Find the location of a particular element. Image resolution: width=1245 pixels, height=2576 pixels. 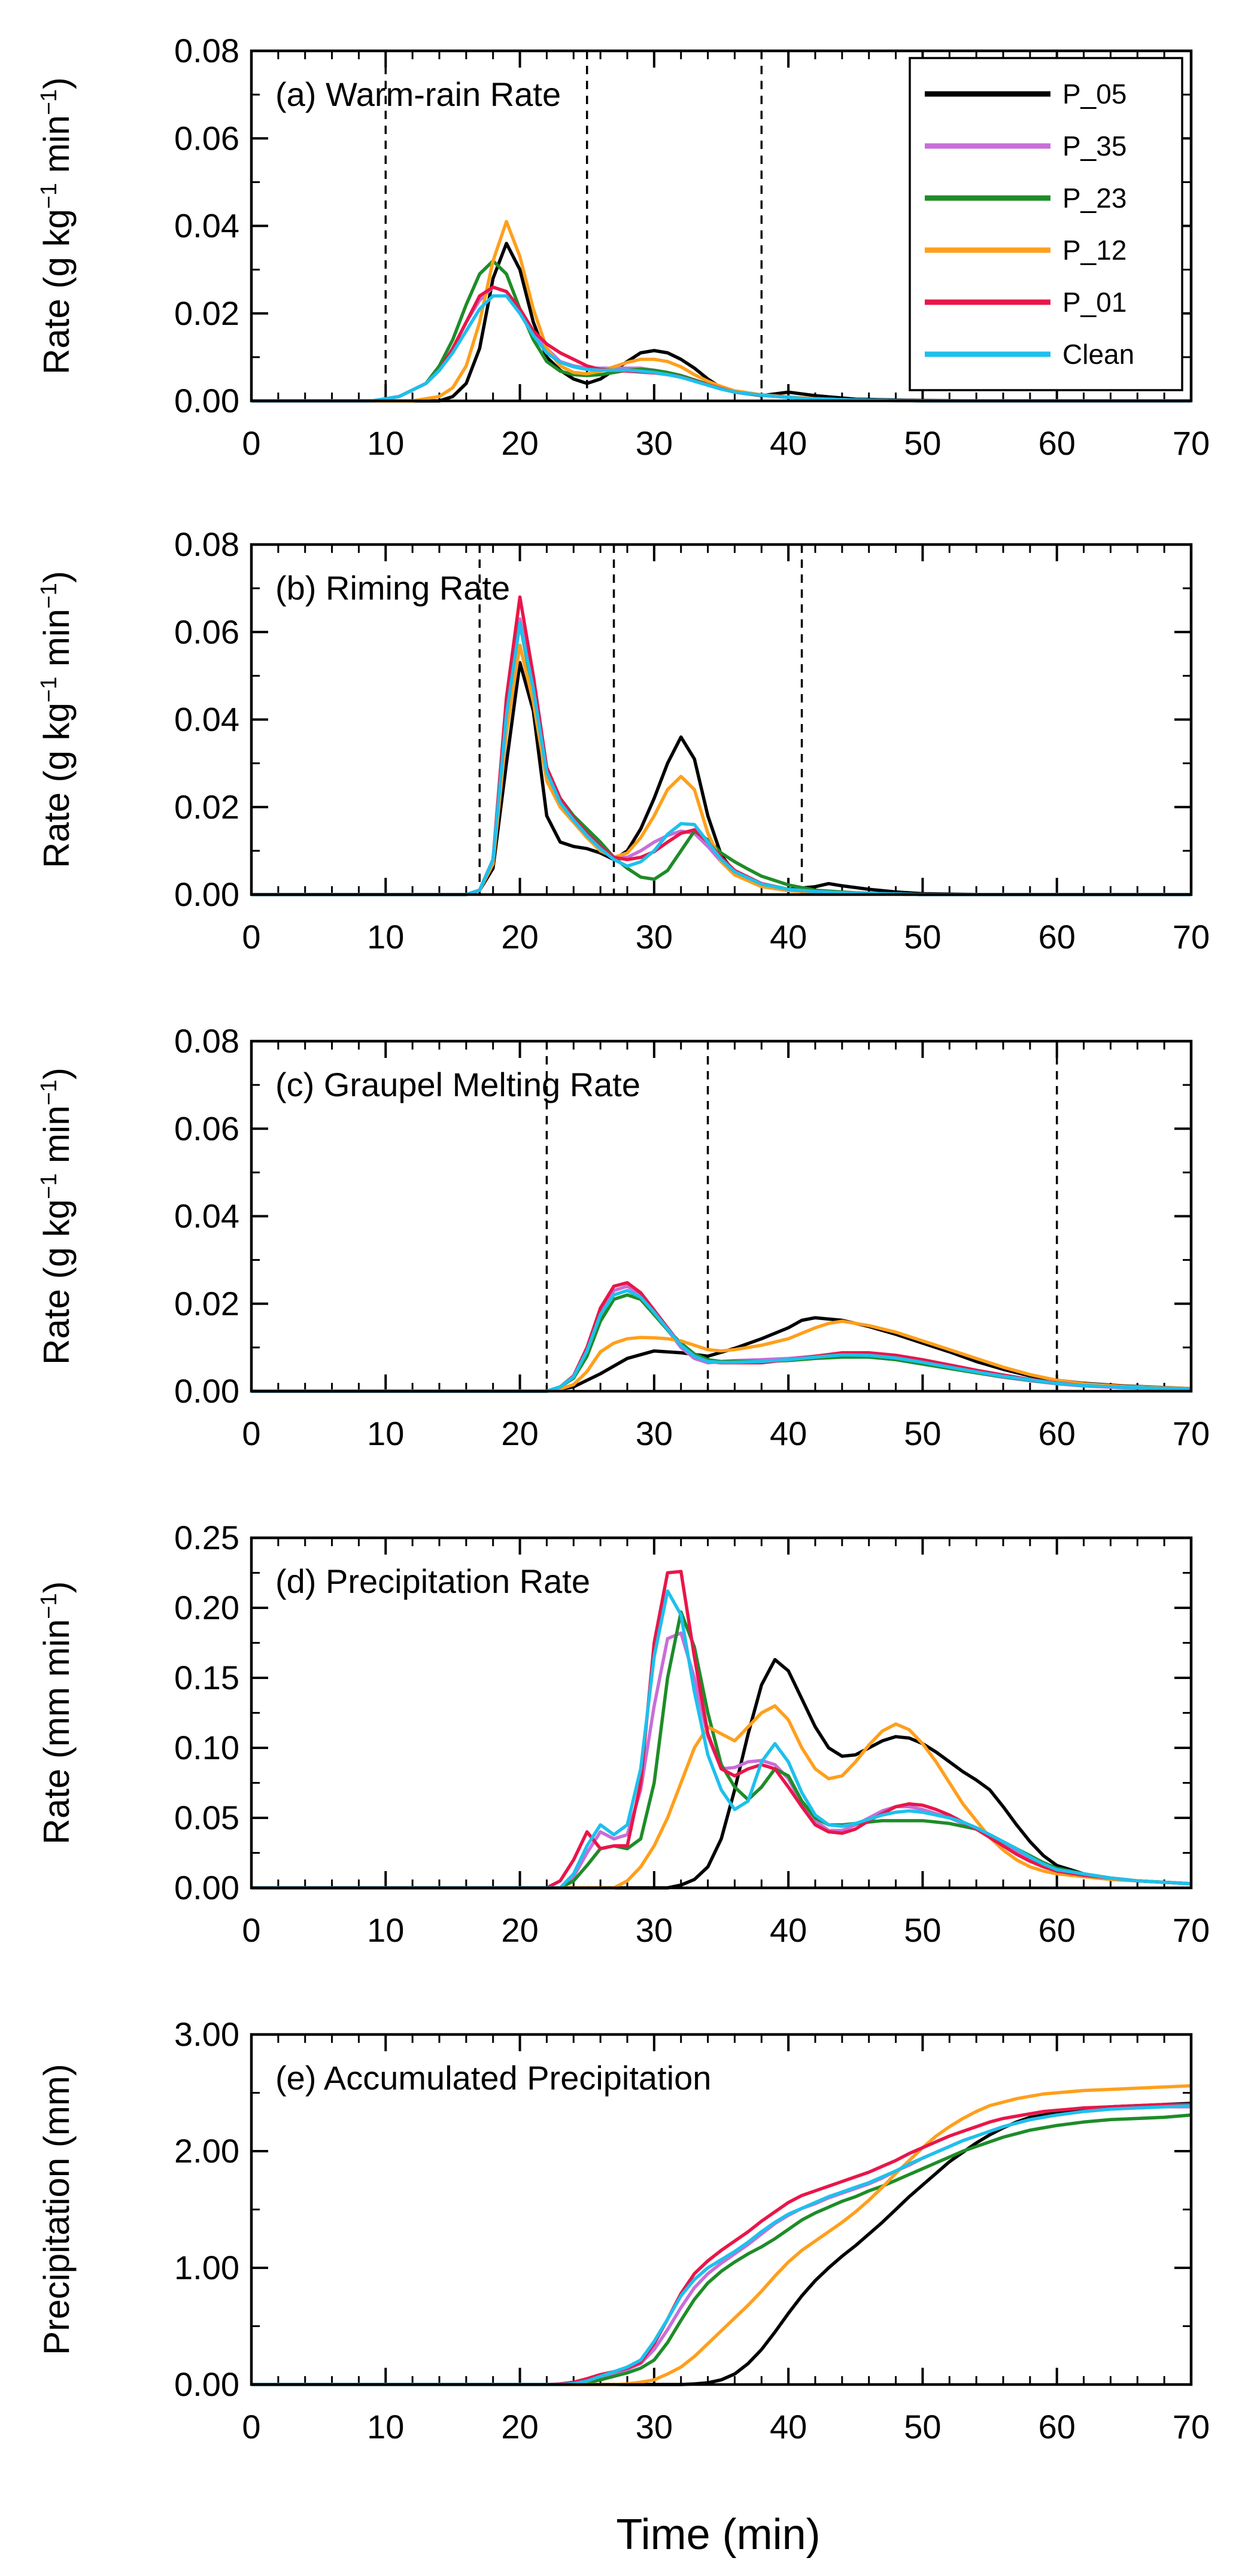

legend-label: Clean is located at coordinates (1098, 355).